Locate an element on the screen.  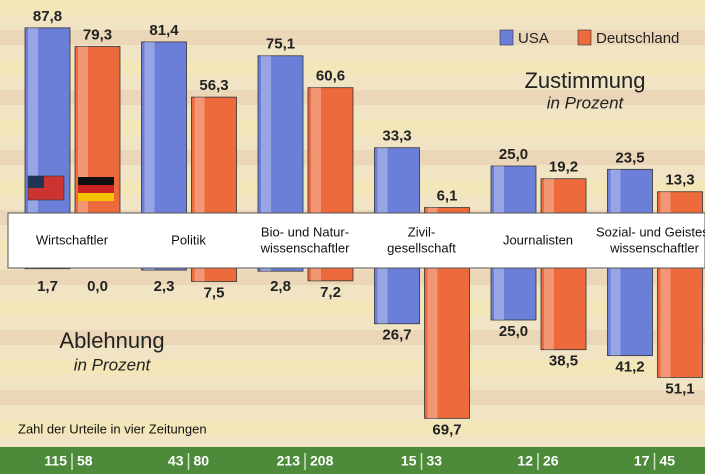
approval-title: Zustimmung is located at coordinates (584, 80).